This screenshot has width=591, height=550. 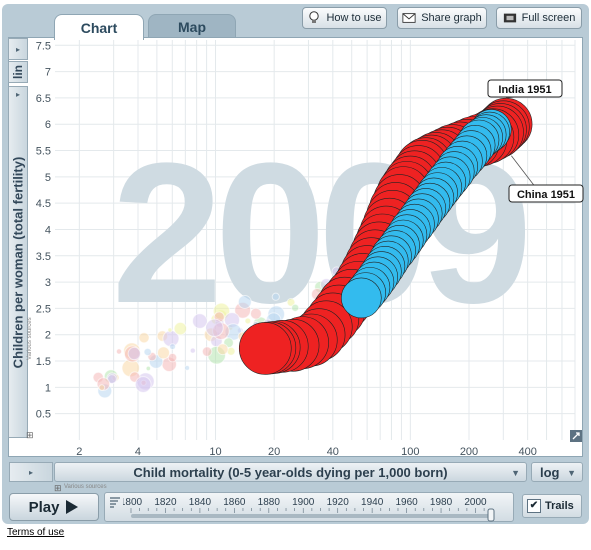 What do you see at coordinates (133, 502) in the screenshot?
I see `timeline-tick-label: 1800` at bounding box center [133, 502].